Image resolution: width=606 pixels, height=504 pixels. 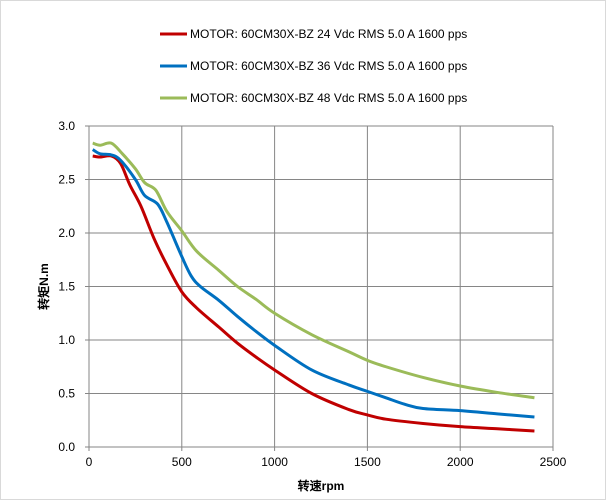 What do you see at coordinates (66, 287) in the screenshot?
I see `y-tick-label: 1.5` at bounding box center [66, 287].